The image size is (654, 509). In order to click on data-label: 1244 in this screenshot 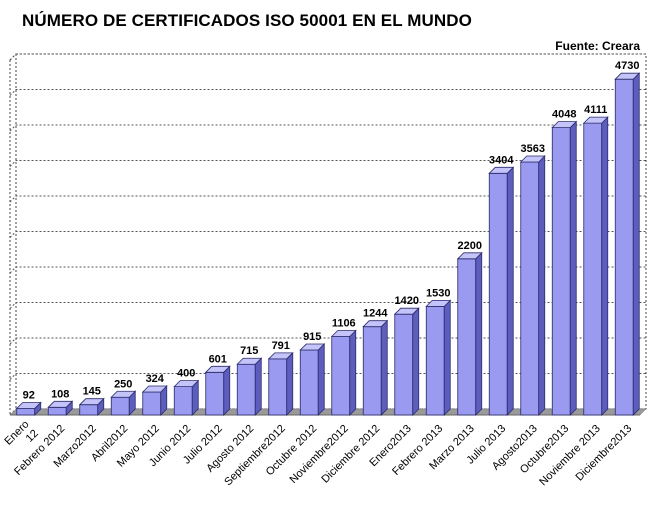, I will do `click(375, 314)`.